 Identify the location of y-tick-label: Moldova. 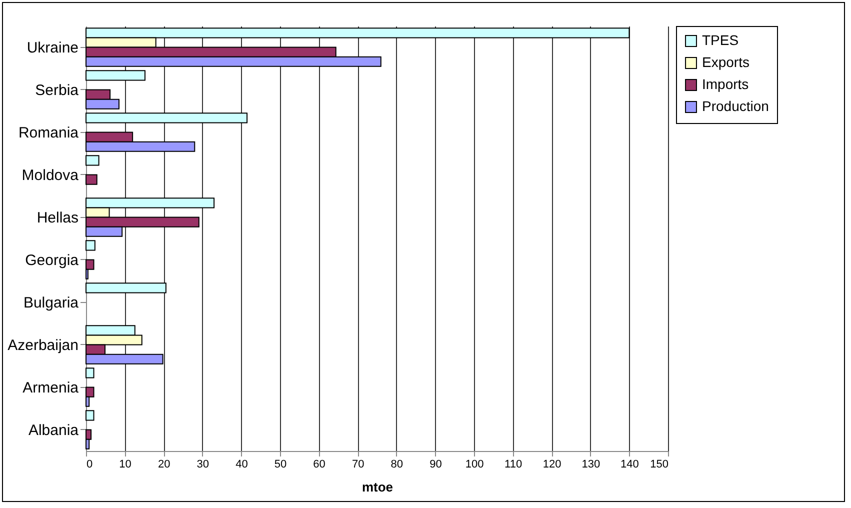
(51, 175).